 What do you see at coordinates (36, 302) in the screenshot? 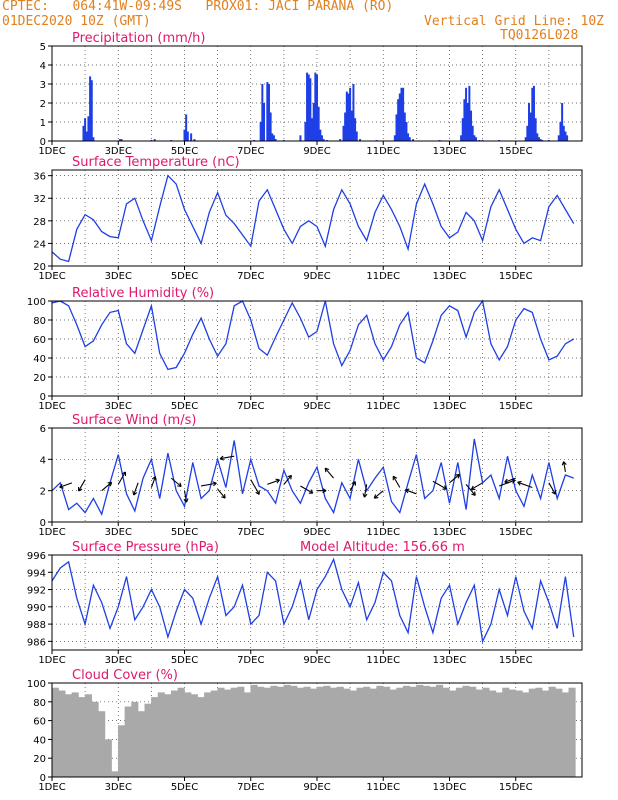
I see `humidity-ytick-label: 100` at bounding box center [36, 302].